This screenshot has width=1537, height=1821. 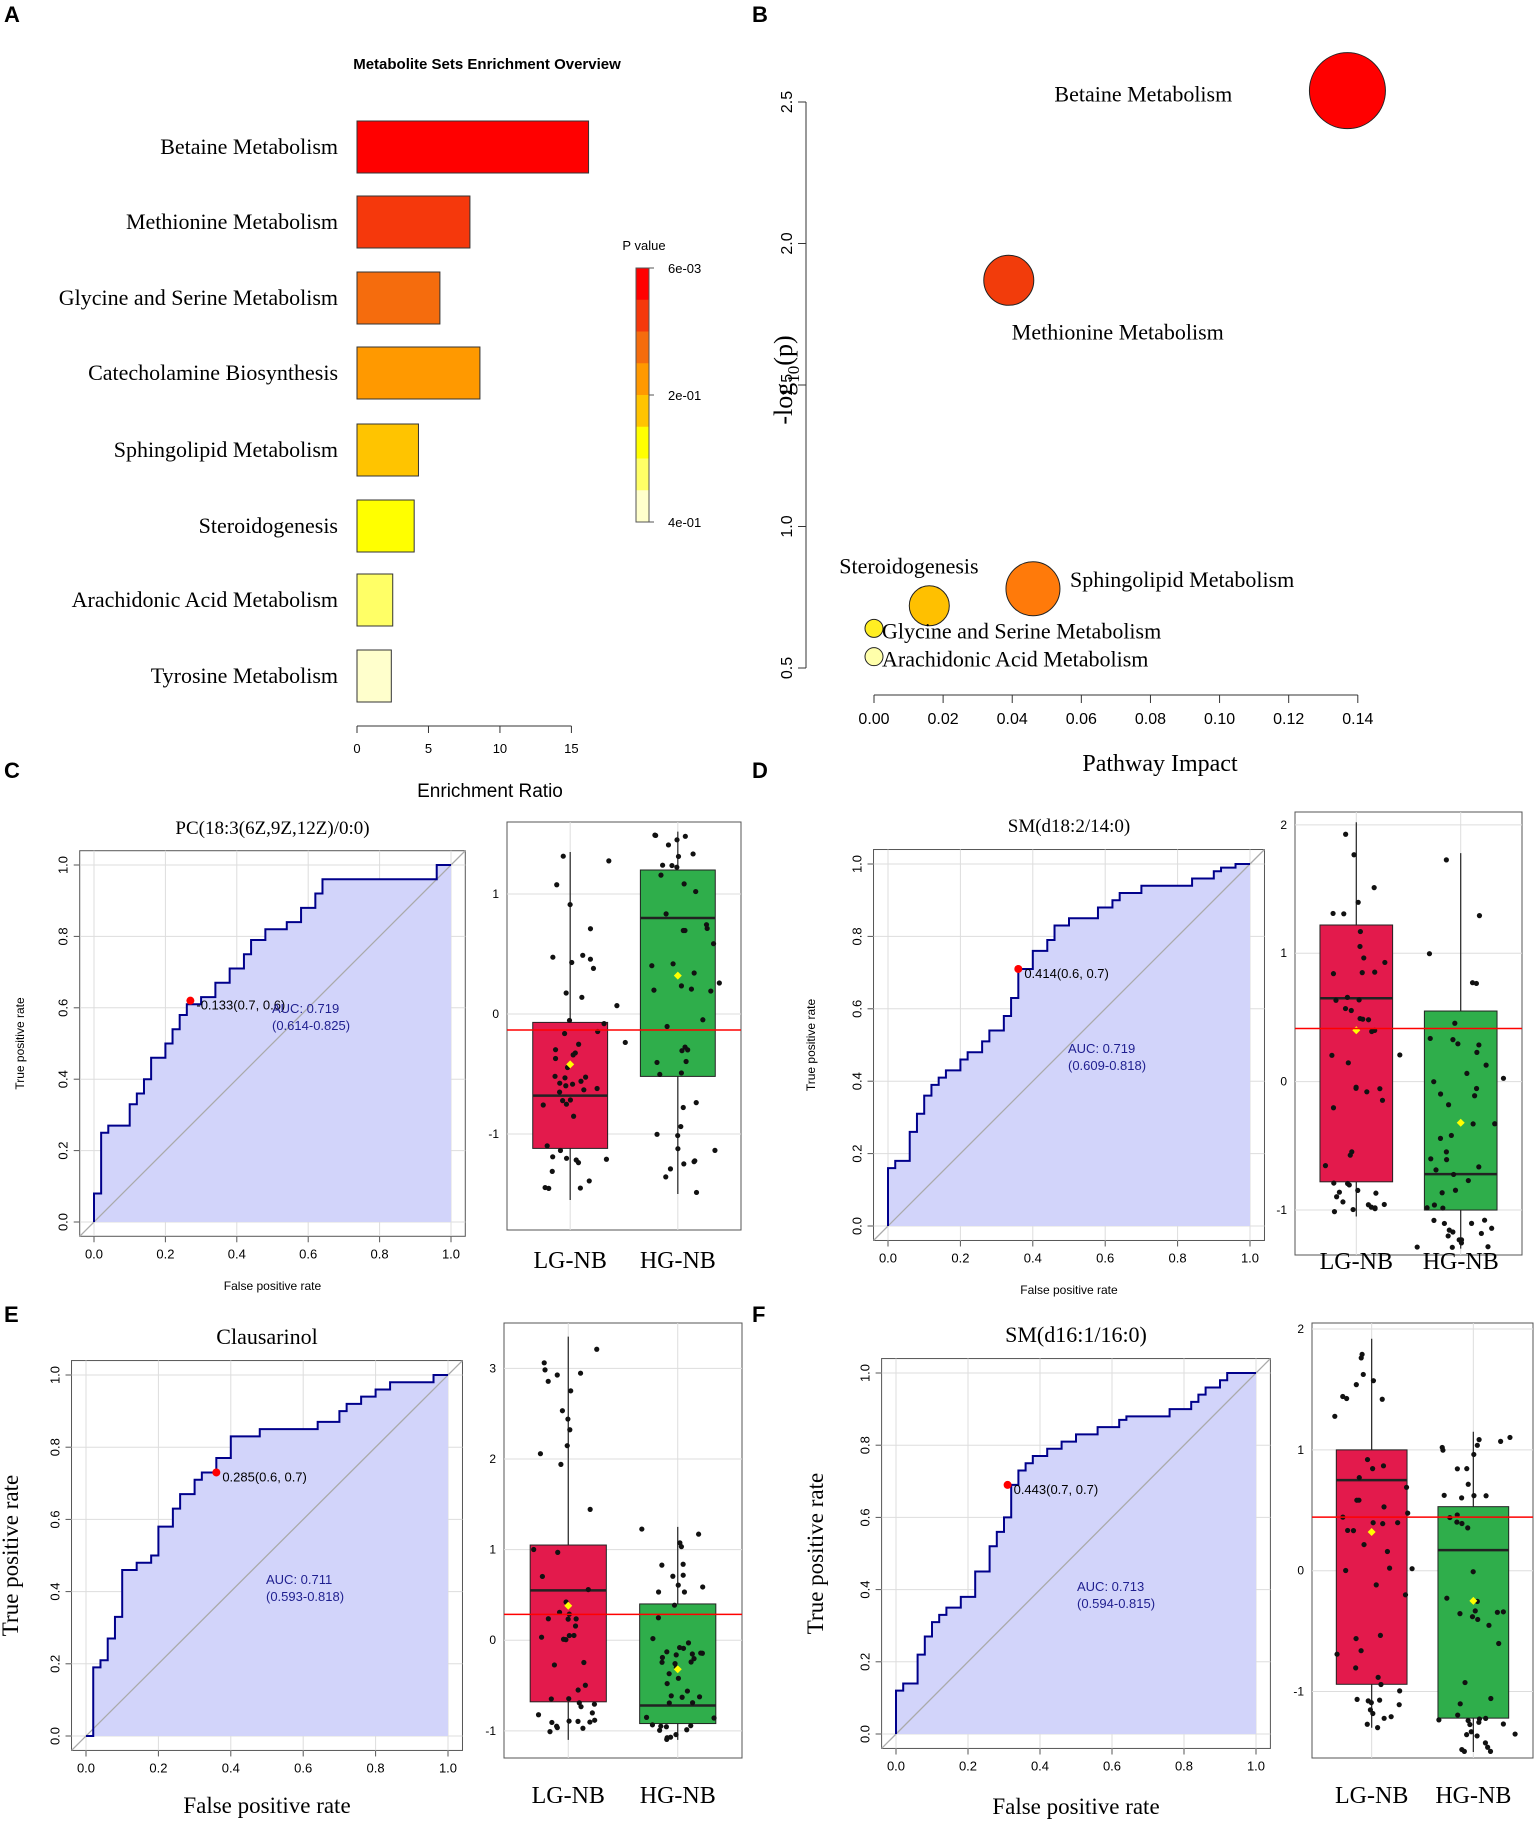 I want to click on panel-letter-d: D, so click(x=760, y=770).